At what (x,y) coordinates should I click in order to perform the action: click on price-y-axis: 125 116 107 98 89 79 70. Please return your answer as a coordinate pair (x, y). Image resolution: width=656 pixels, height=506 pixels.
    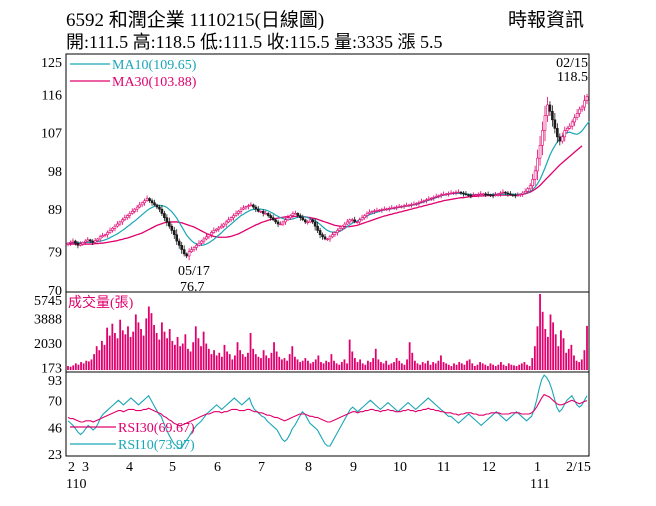
    Looking at the image, I should click on (51, 177).